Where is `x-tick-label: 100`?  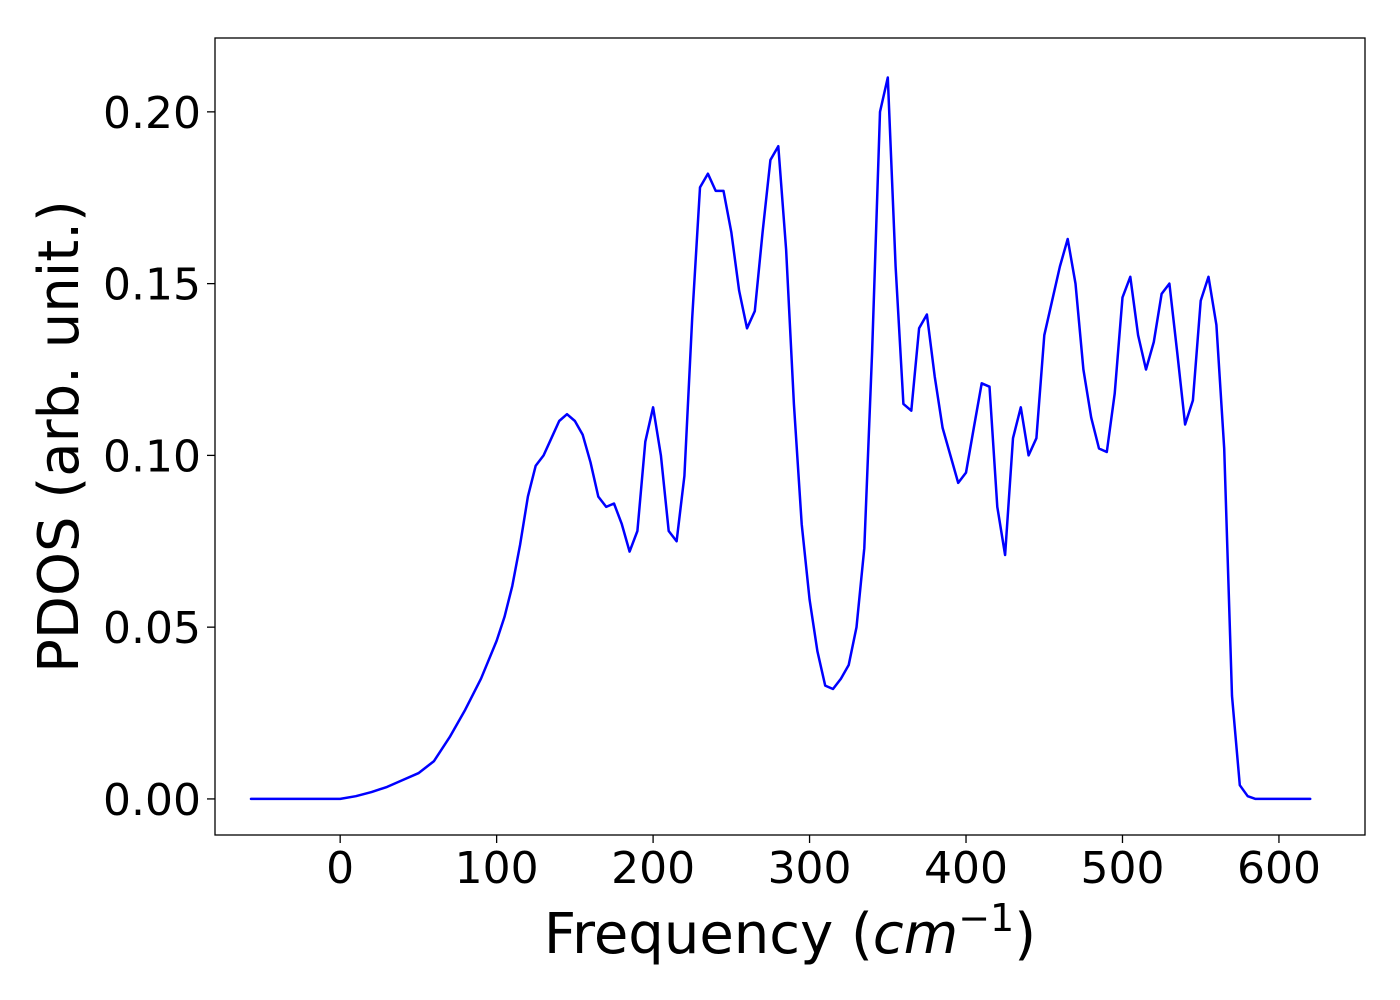
x-tick-label: 100 is located at coordinates (497, 868).